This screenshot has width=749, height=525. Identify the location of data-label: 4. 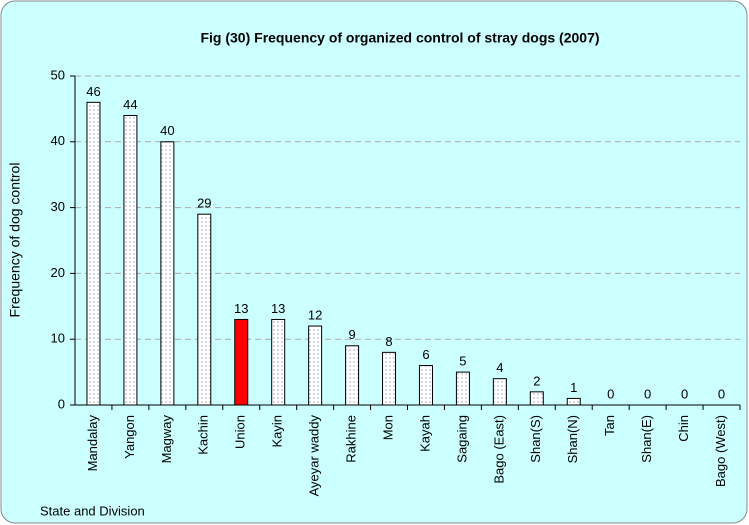
(499, 367).